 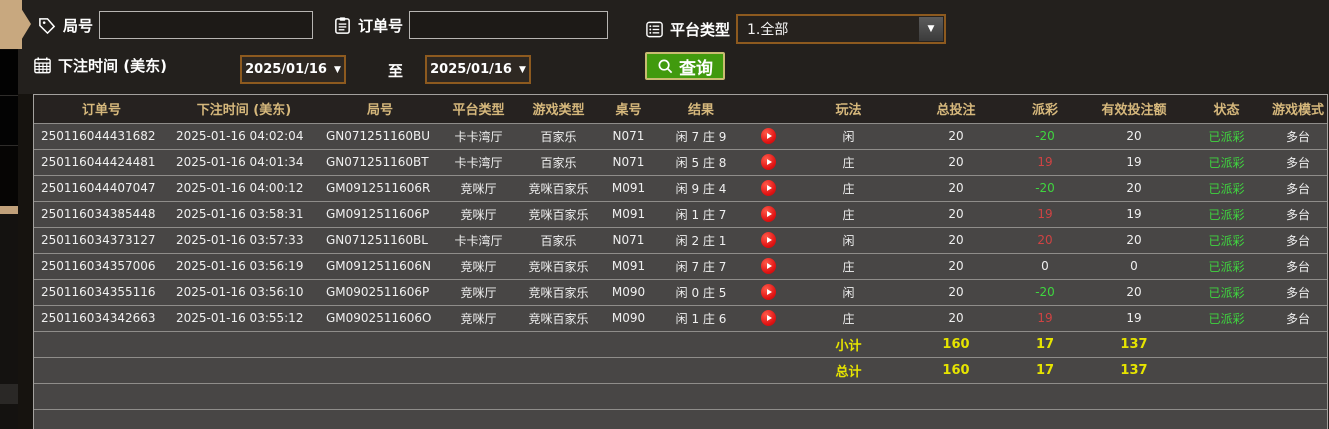 What do you see at coordinates (1134, 162) in the screenshot?
I see `cell-valid-bet: 19` at bounding box center [1134, 162].